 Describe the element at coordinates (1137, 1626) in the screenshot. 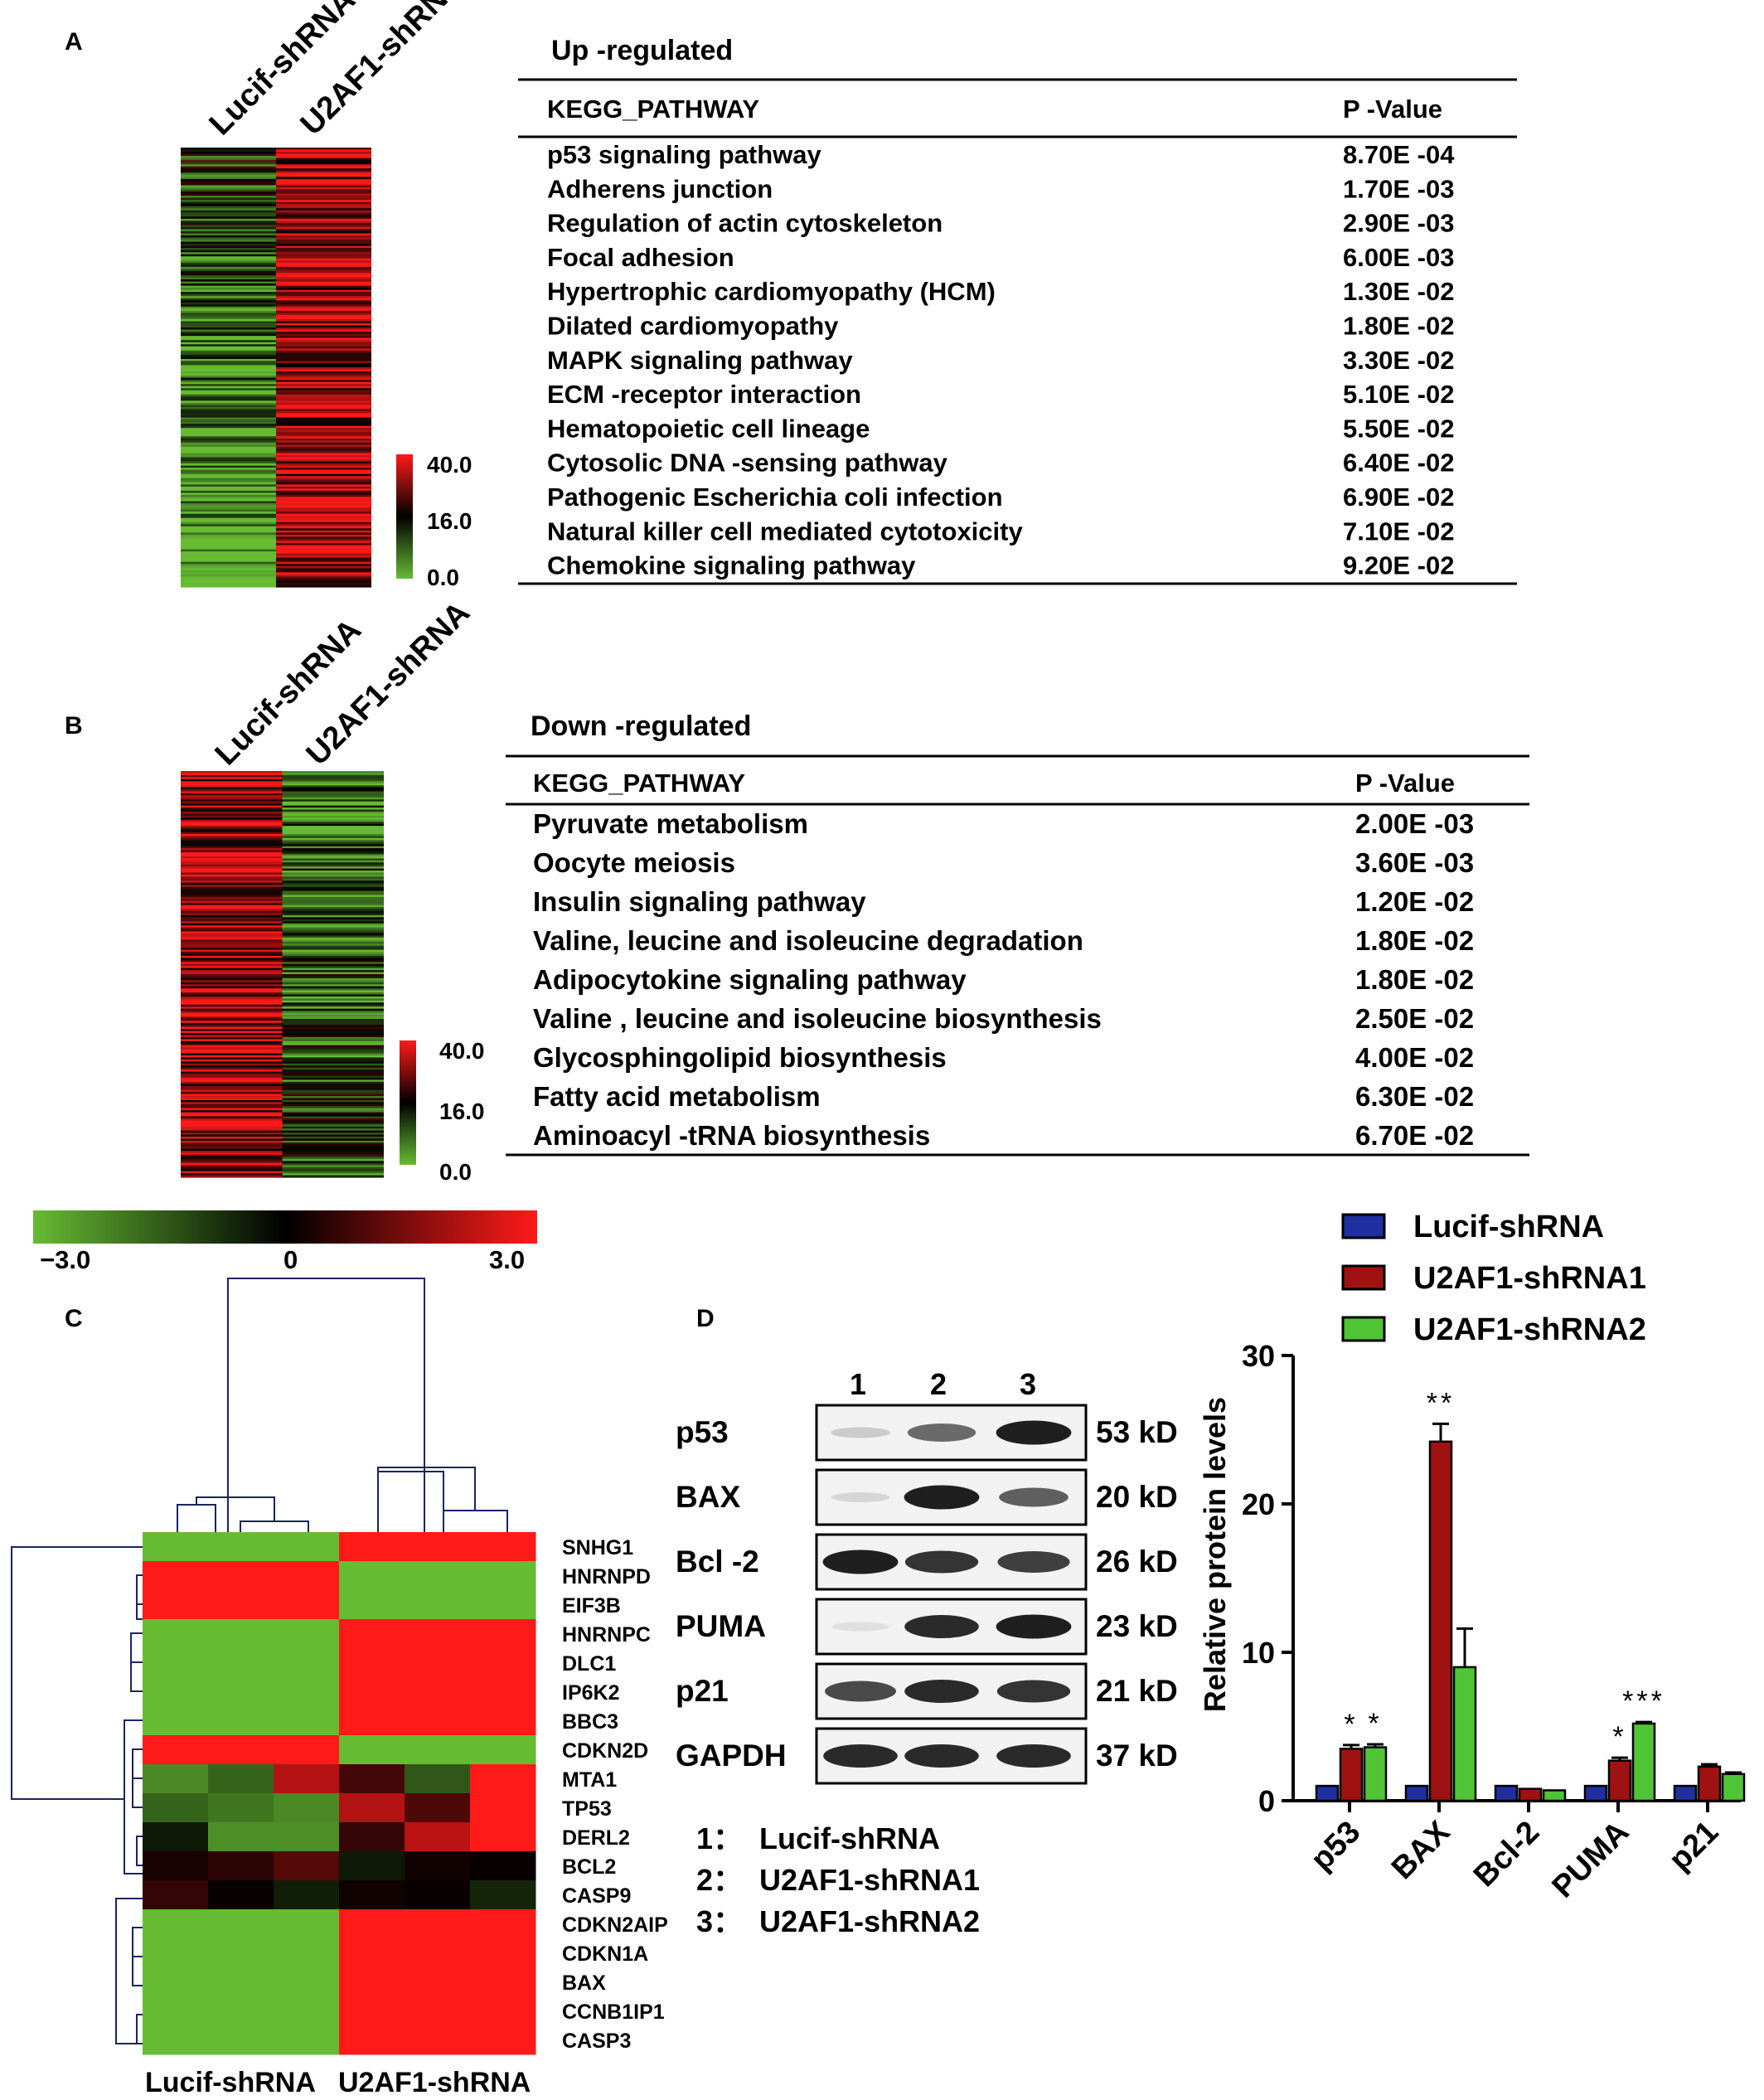

I see `blot-size-label: 23 kD` at that location.